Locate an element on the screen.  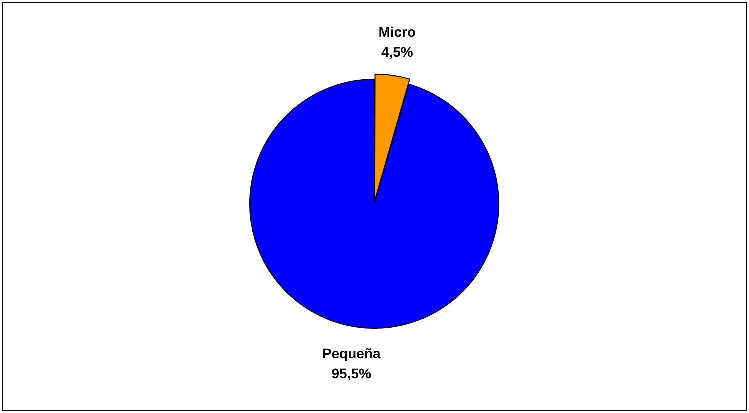
slice-label: Pequeña is located at coordinates (351, 354).